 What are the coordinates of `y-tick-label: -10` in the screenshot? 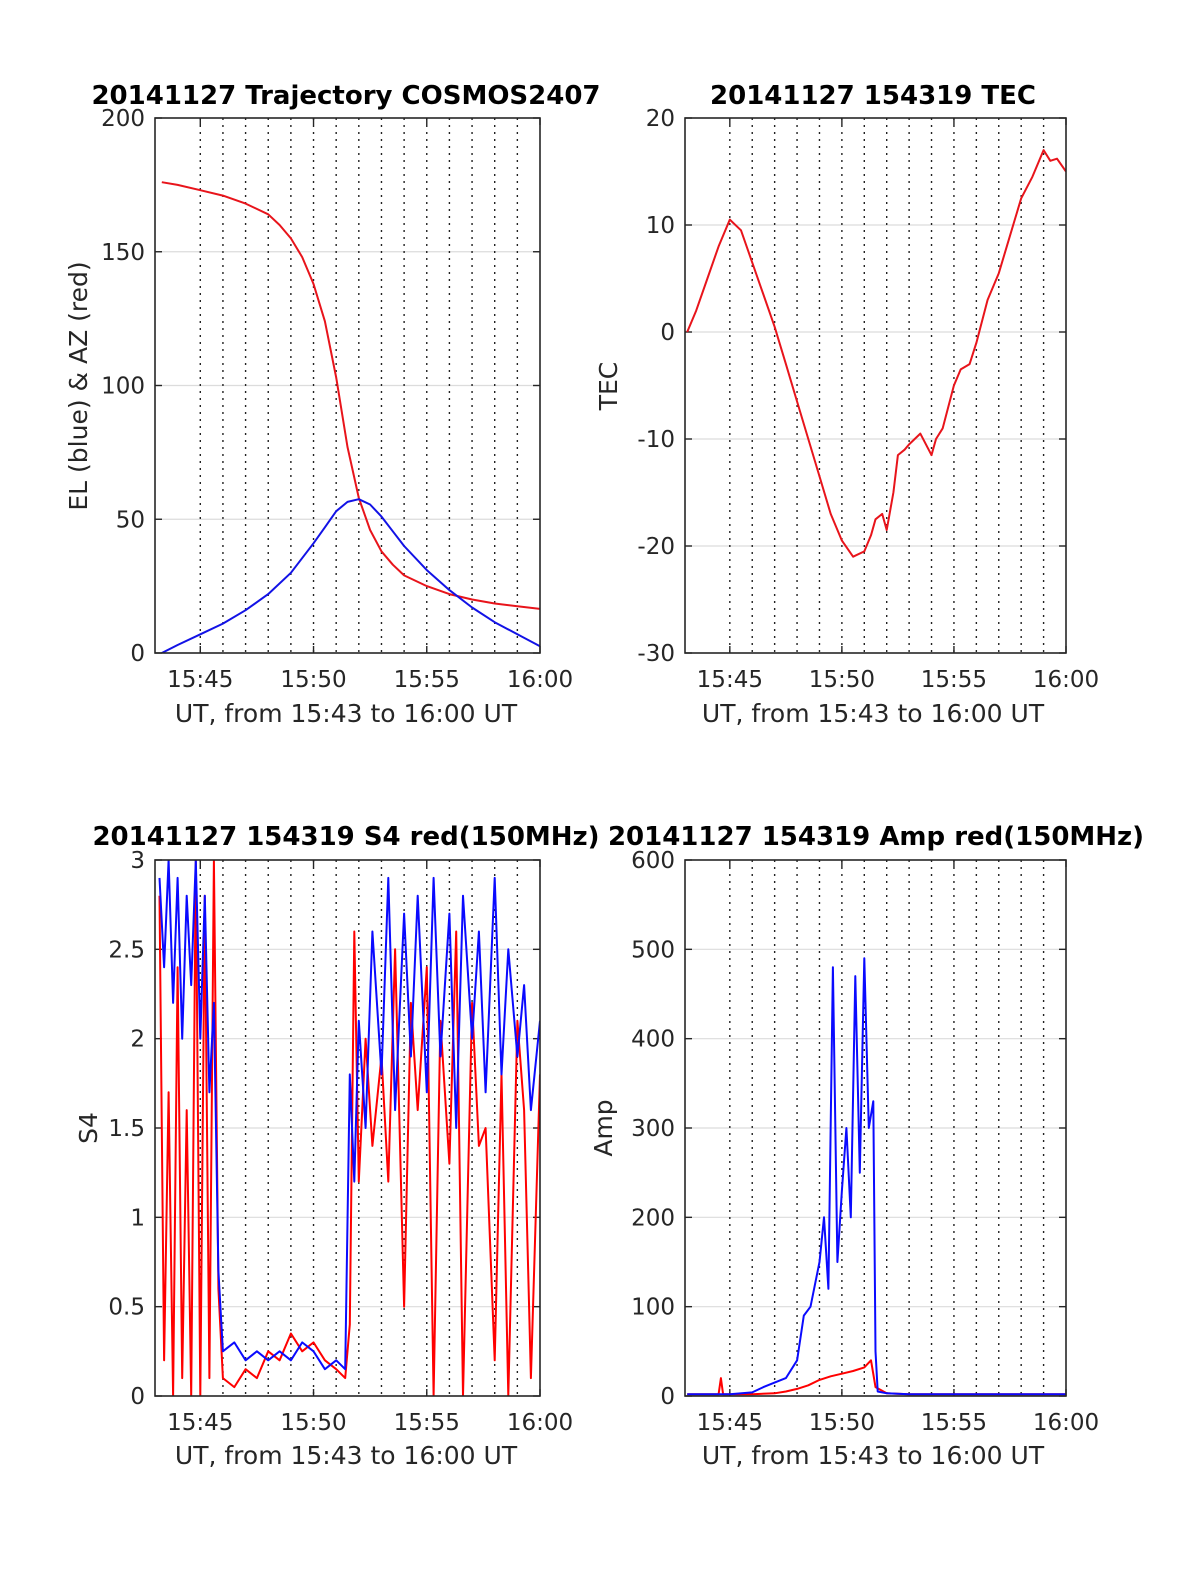 It's located at (656, 440).